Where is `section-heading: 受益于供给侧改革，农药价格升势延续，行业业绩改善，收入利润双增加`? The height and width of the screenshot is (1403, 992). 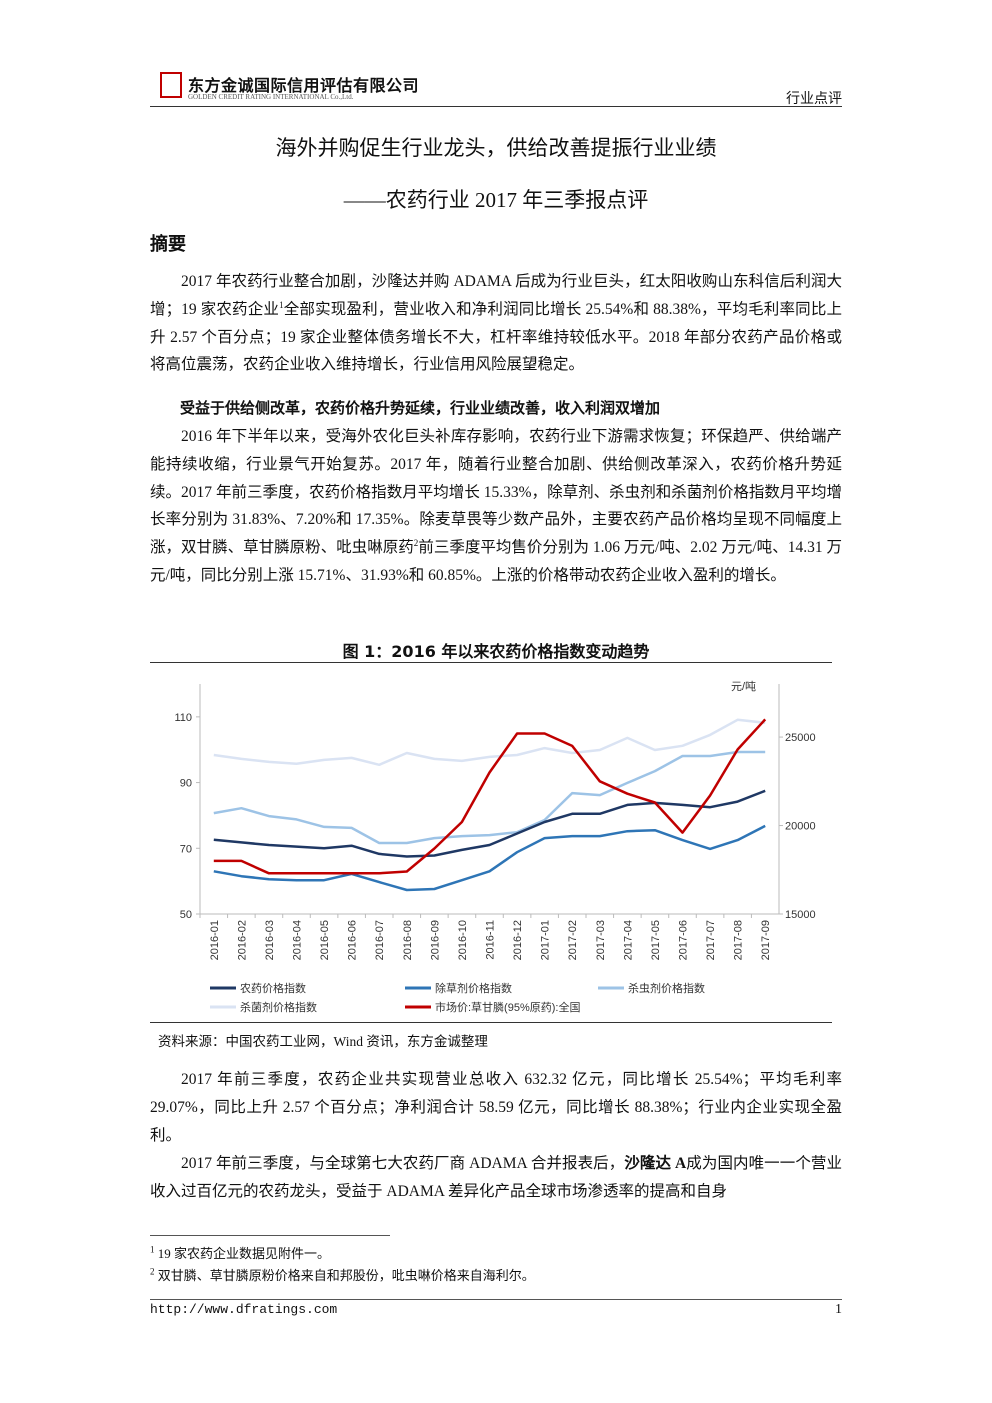
section-heading: 受益于供给侧改革，农药价格升势延续，行业业绩改善，收入利润双增加 is located at coordinates (420, 408).